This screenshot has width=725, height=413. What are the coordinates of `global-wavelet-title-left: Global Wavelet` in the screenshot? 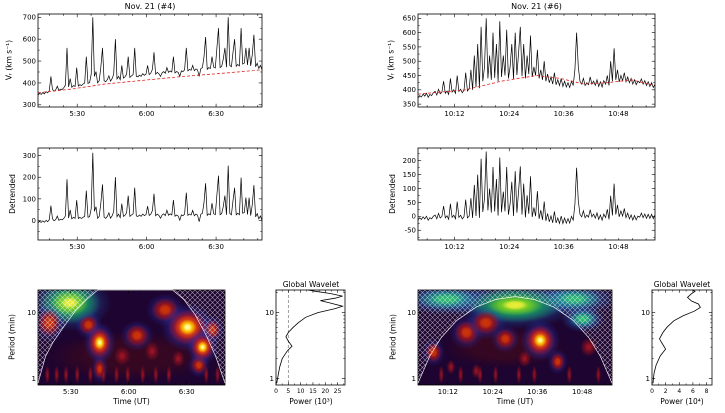 It's located at (311, 284).